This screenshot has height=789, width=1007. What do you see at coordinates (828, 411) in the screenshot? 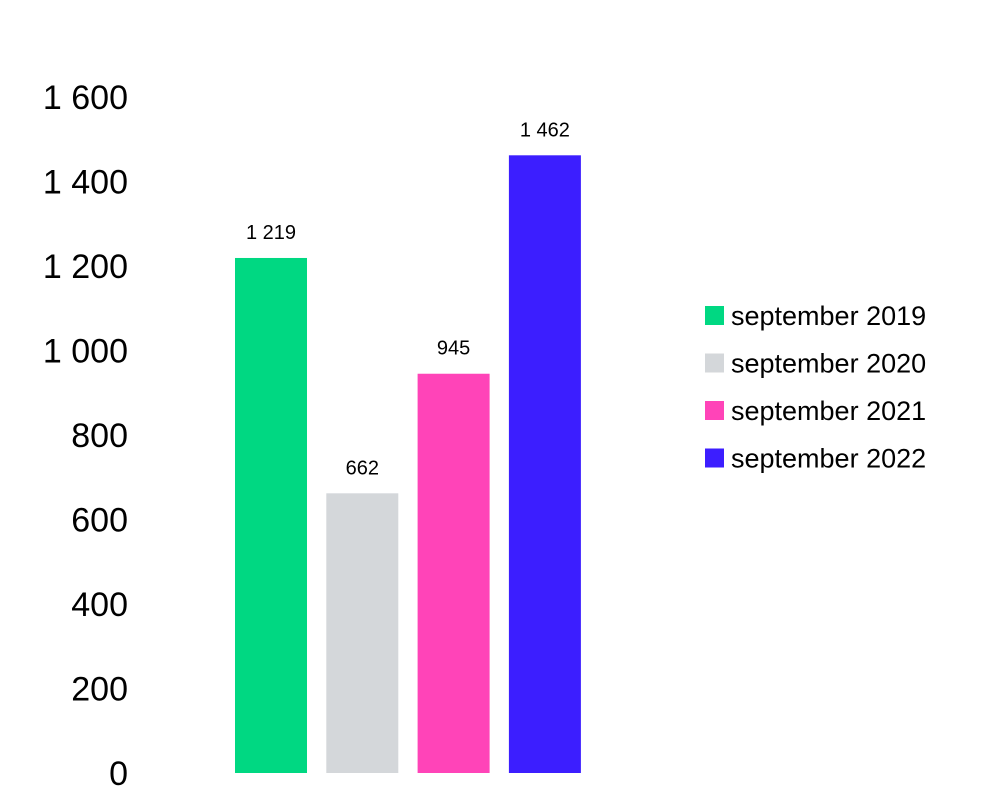
I see `legend-label: september 2021` at bounding box center [828, 411].